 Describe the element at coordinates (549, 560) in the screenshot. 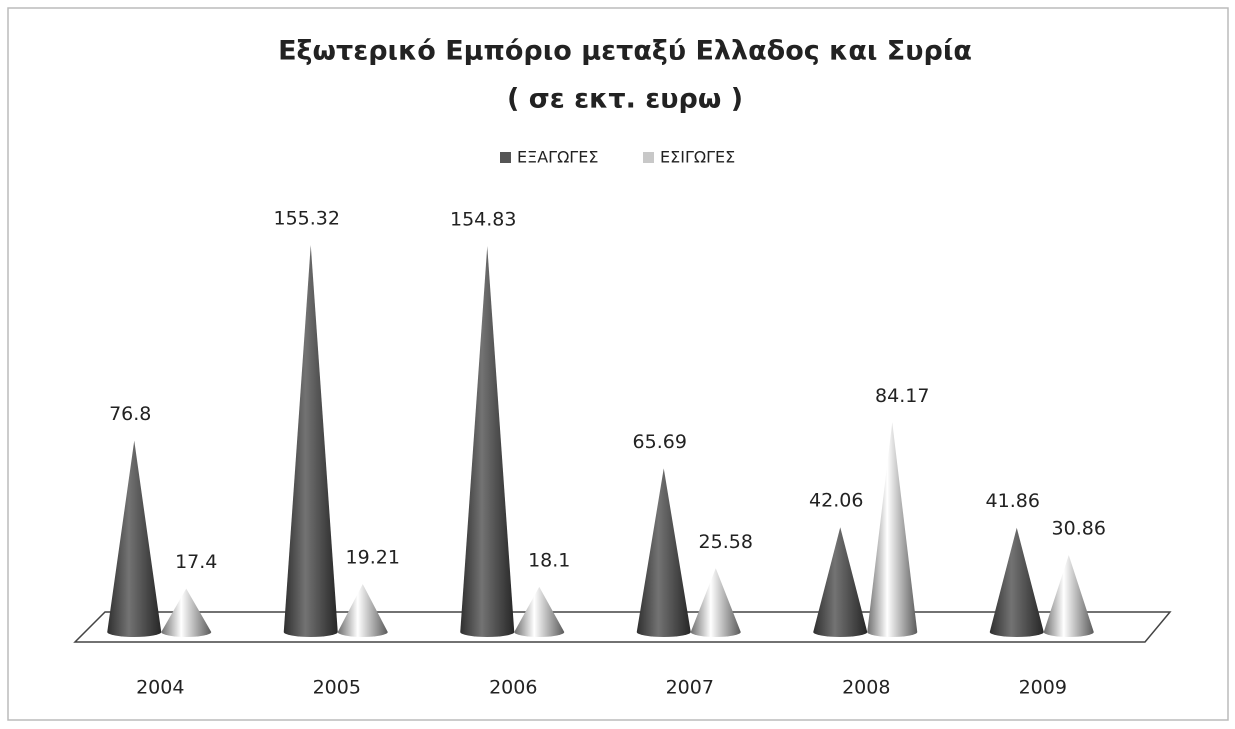

I see `data-label: 18.1` at that location.